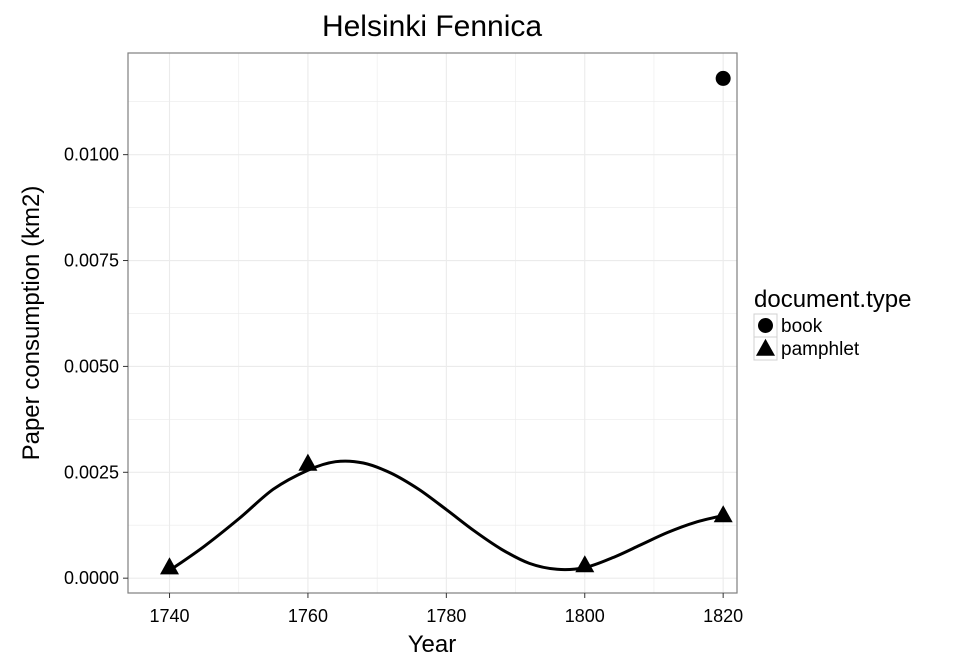 This screenshot has height=672, width=960. Describe the element at coordinates (308, 616) in the screenshot. I see `x-tick-label: 1760` at that location.